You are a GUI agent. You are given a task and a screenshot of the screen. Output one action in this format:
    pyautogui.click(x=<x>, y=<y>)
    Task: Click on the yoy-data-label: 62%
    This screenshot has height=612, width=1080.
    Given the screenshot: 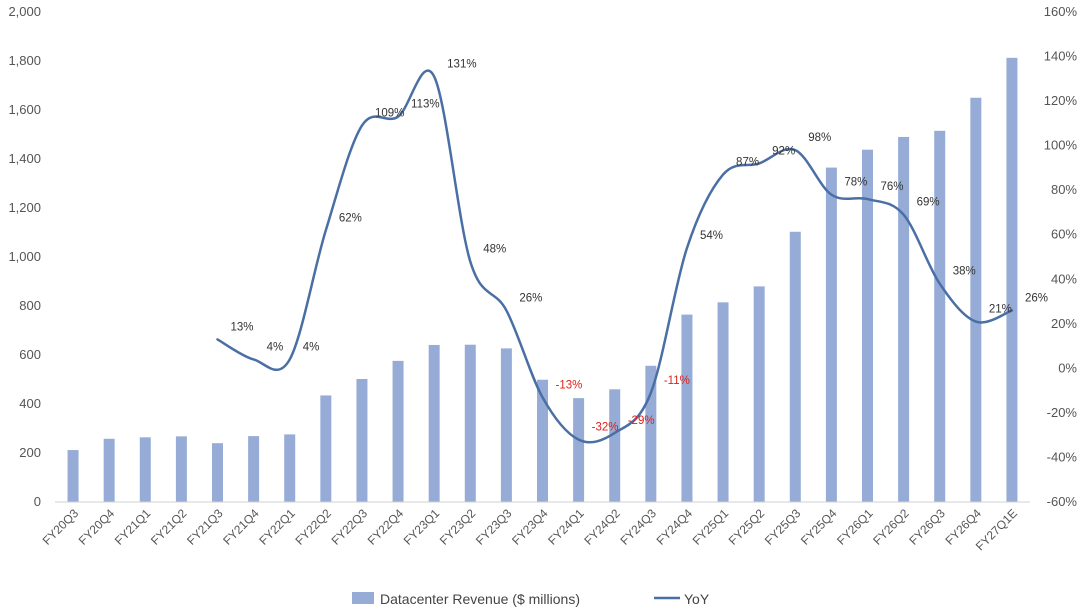 What is the action you would take?
    pyautogui.click(x=350, y=218)
    